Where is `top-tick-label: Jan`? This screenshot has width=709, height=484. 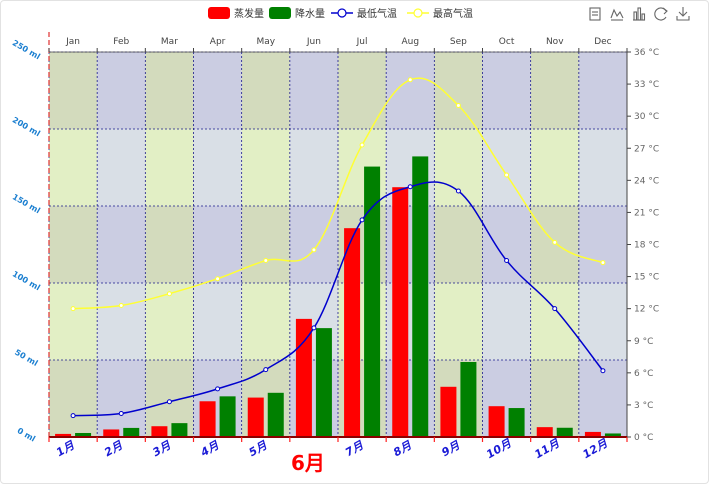
top-tick-label: Jan is located at coordinates (72, 42).